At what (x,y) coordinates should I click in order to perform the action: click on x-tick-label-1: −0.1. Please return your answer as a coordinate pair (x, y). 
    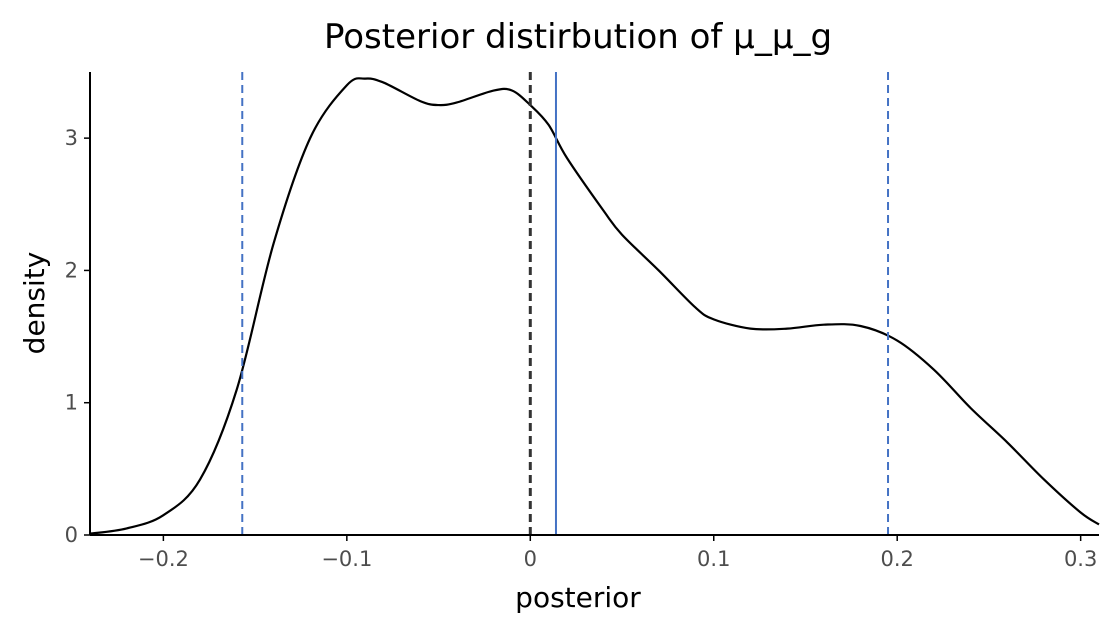
    Looking at the image, I should click on (346, 559).